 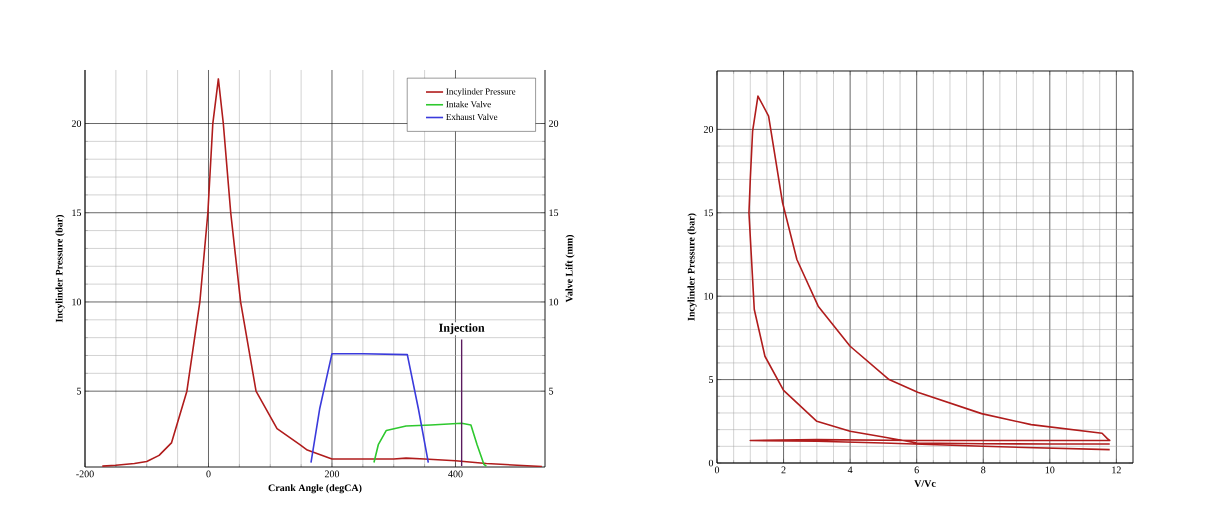 What do you see at coordinates (916, 470) in the screenshot?
I see `x-tick-label: 6` at bounding box center [916, 470].